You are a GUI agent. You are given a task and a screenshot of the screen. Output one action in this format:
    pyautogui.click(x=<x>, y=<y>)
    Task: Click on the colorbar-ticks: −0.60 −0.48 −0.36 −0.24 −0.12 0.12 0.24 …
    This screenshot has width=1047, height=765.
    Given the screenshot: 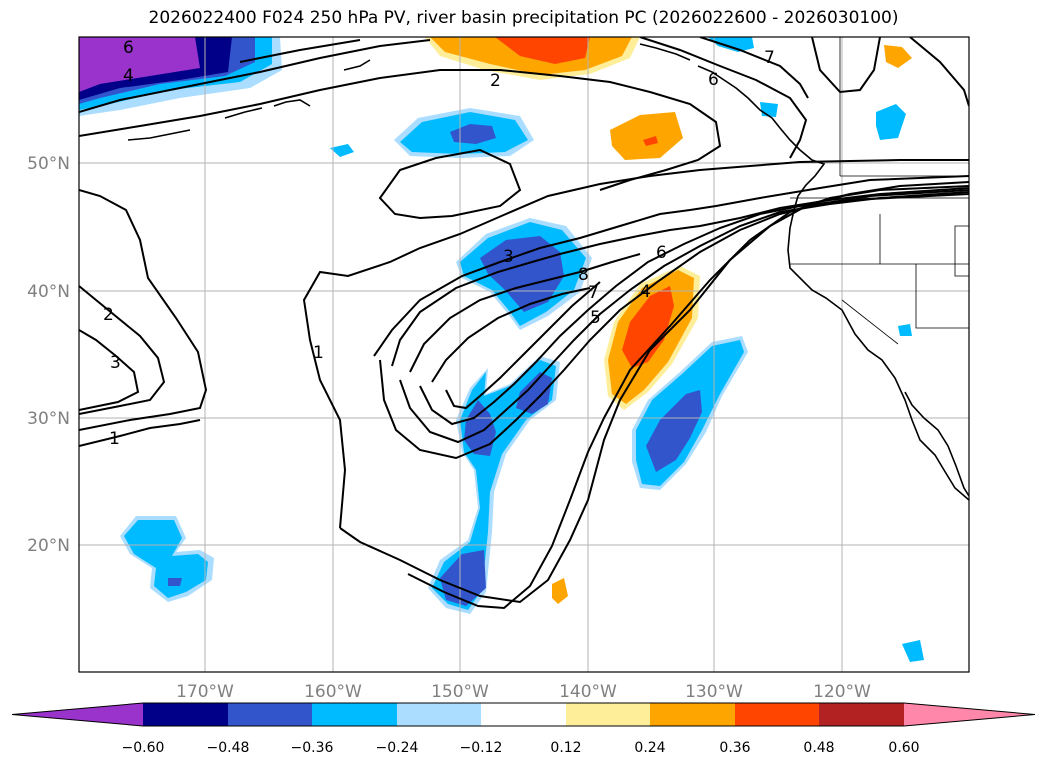 What is the action you would take?
    pyautogui.click(x=521, y=748)
    